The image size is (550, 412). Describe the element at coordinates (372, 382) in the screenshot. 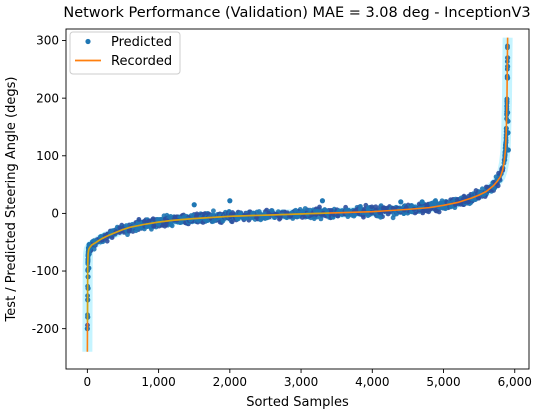

I see `x-tick-label: 4,000` at that location.